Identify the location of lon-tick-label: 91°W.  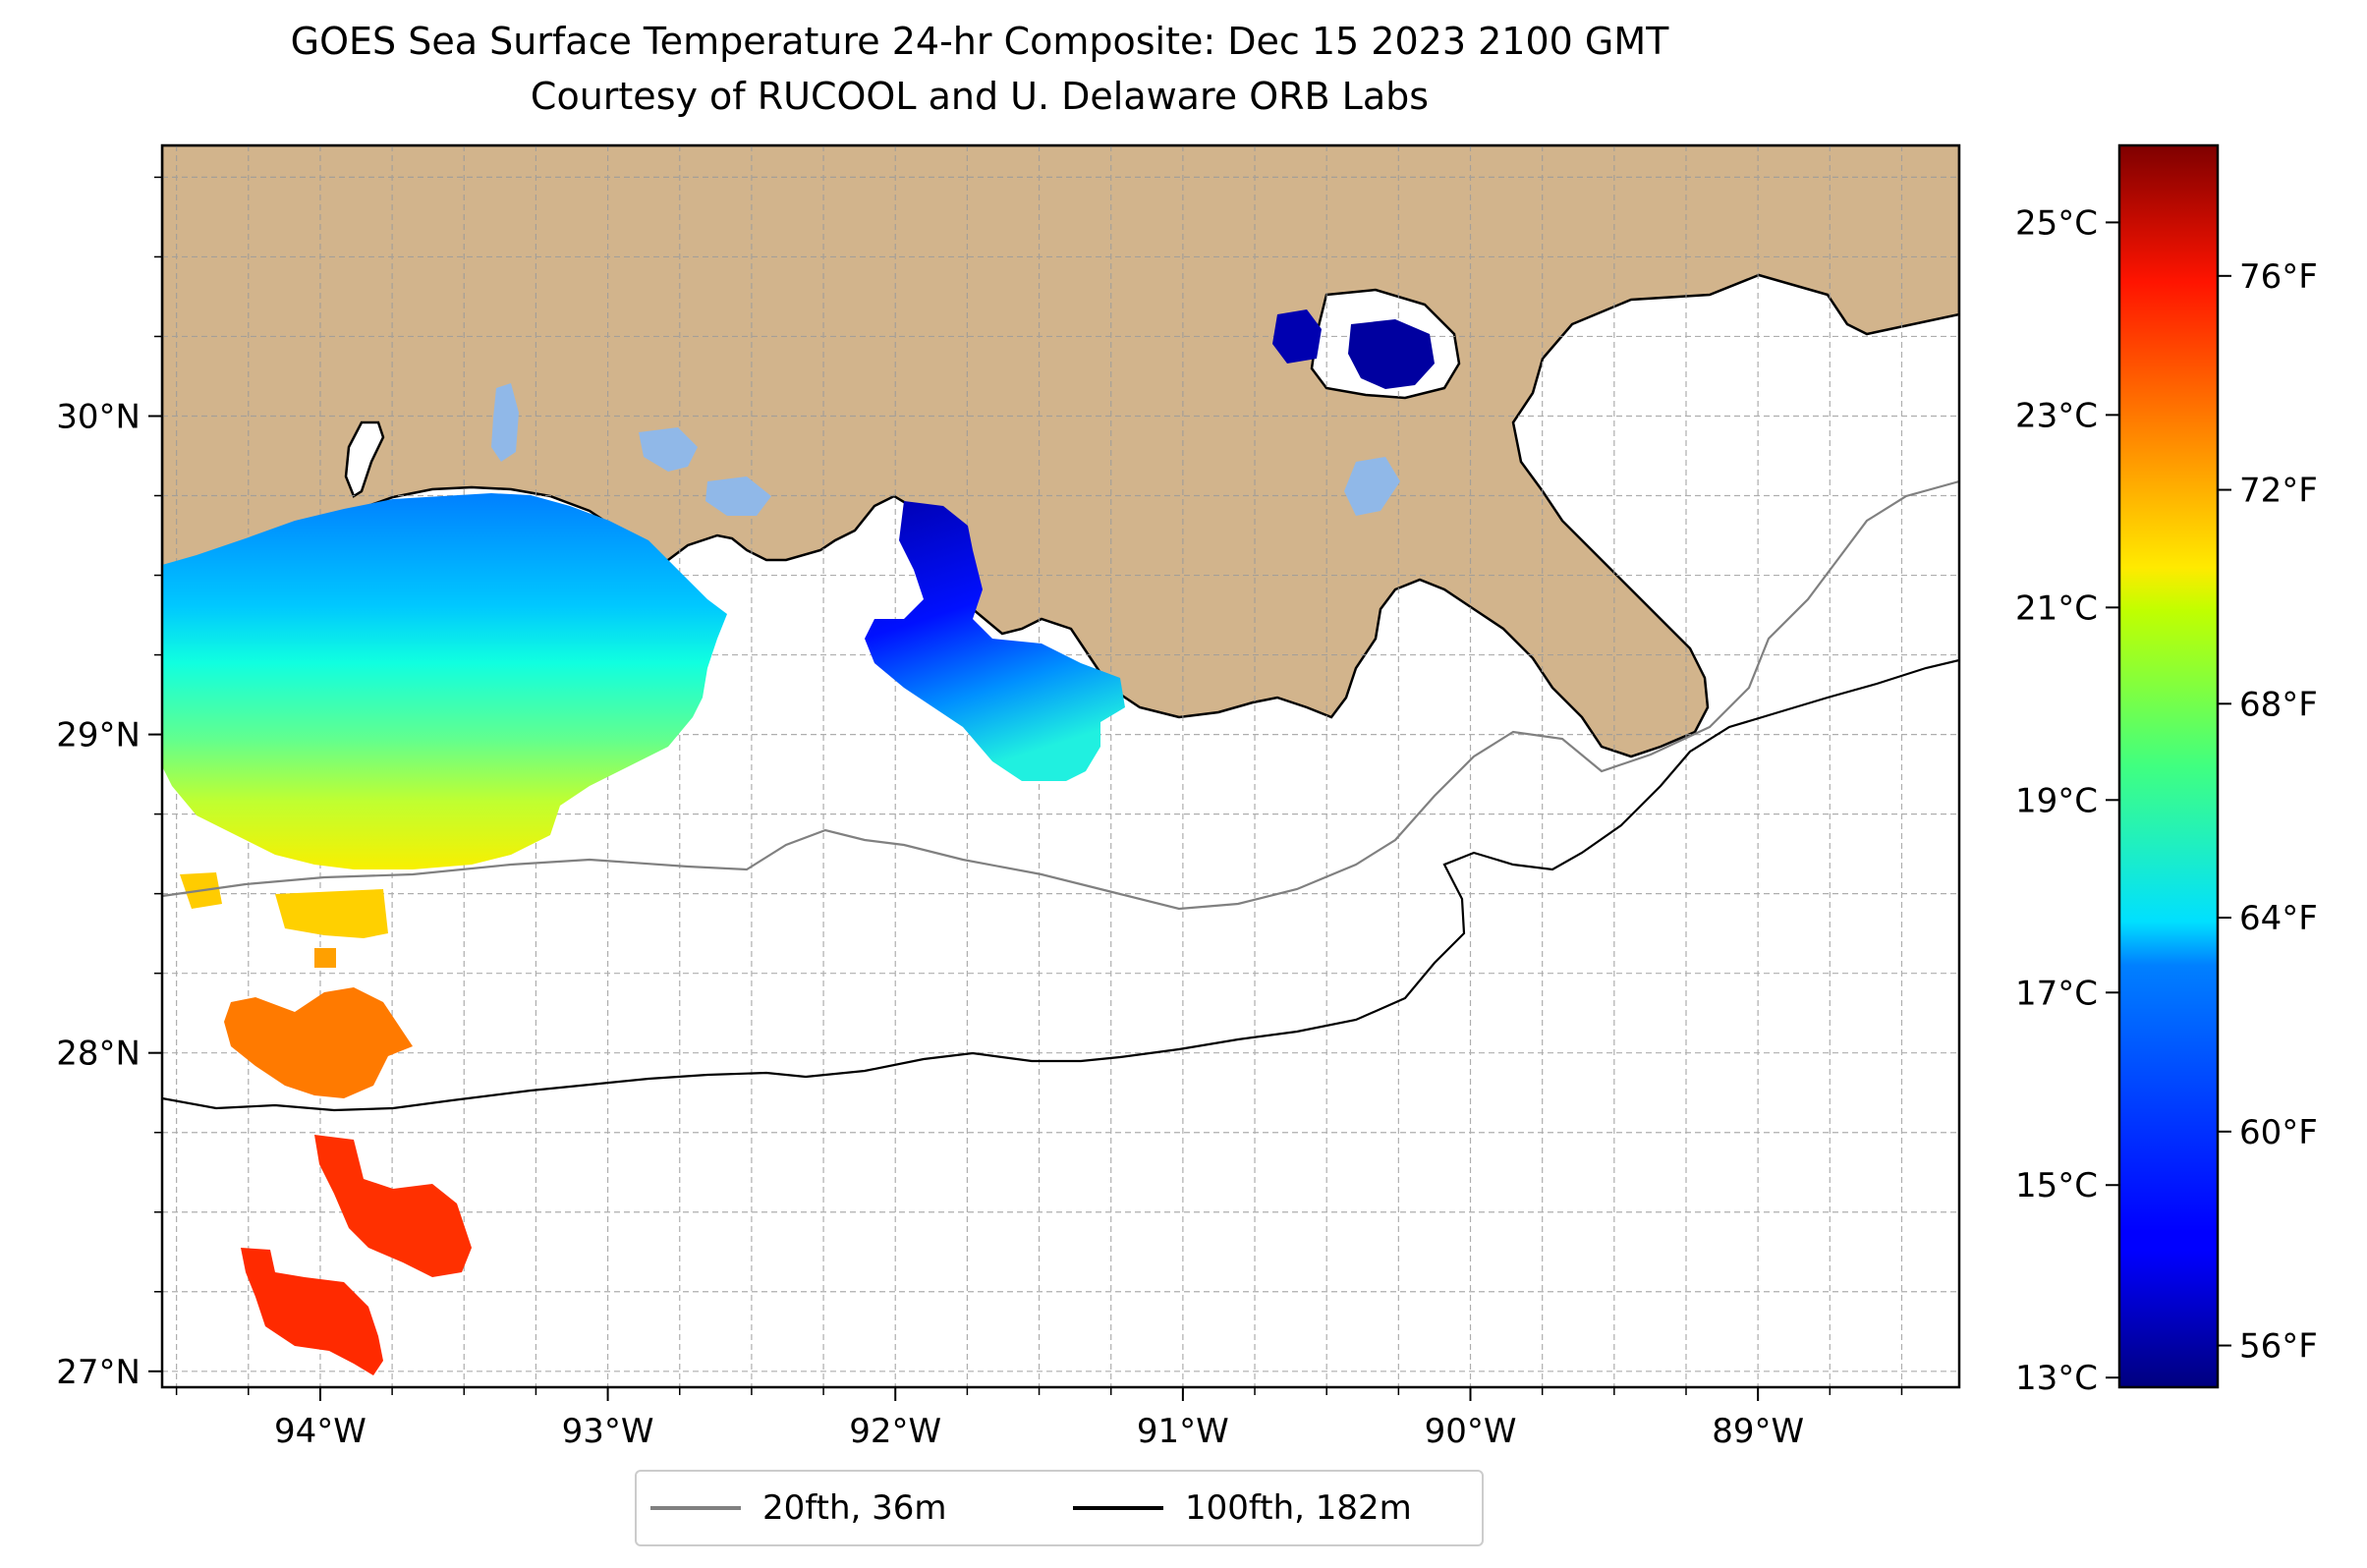
(1183, 1431).